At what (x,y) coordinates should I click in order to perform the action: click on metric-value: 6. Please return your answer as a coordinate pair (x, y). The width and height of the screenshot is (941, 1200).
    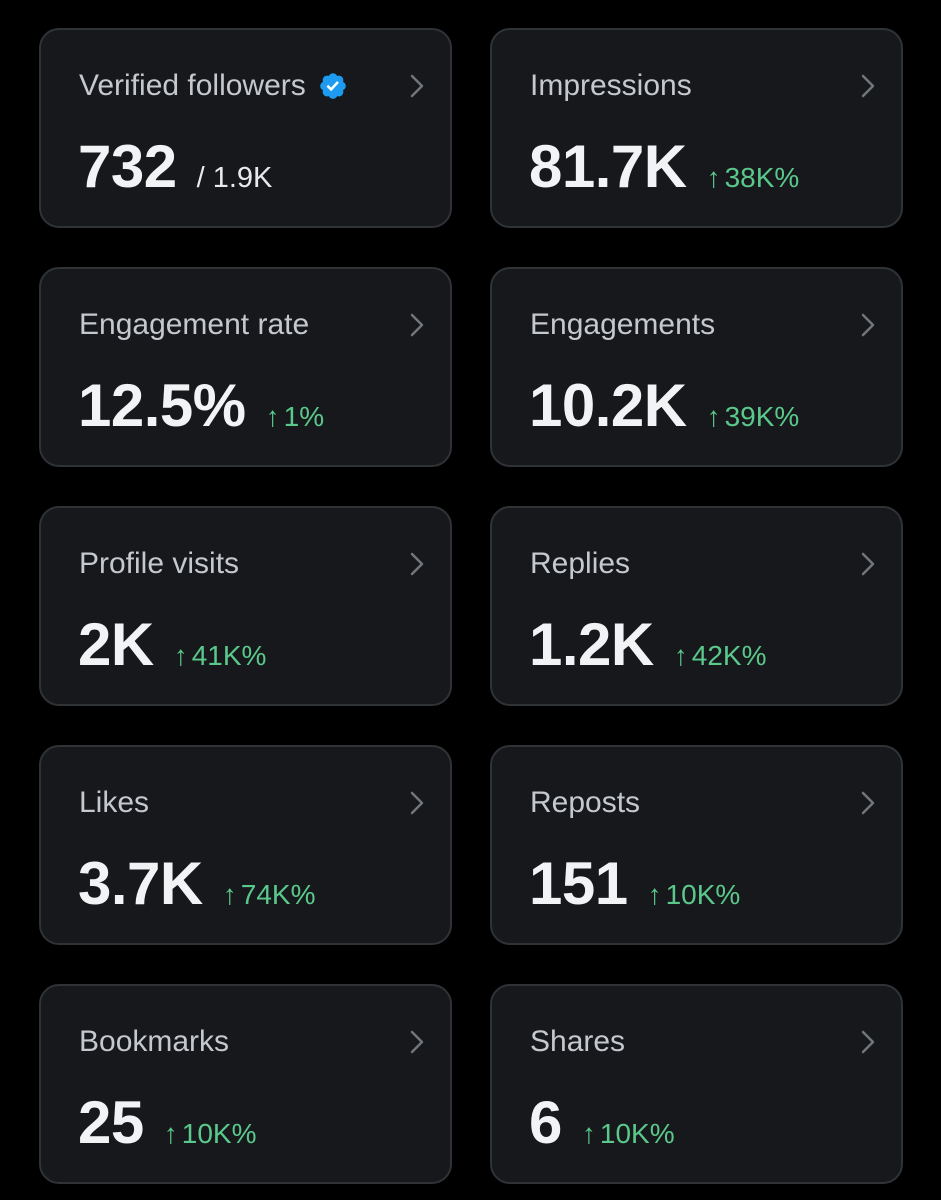
    Looking at the image, I should click on (545, 1122).